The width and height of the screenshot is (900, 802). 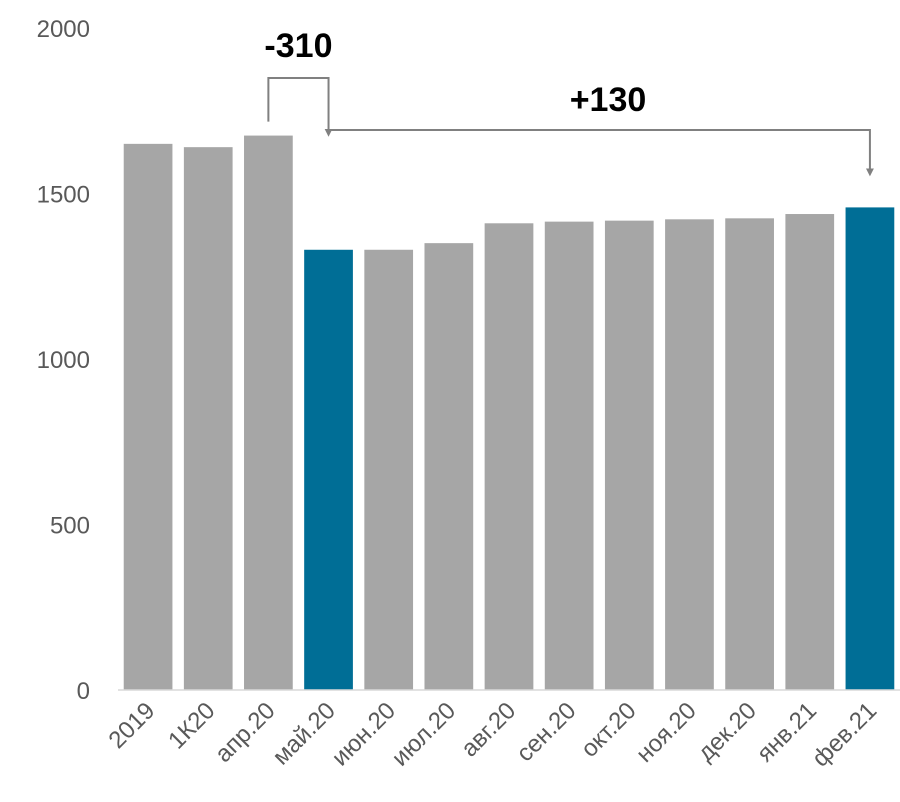 I want to click on y-tick-label: 500, so click(x=70, y=526).